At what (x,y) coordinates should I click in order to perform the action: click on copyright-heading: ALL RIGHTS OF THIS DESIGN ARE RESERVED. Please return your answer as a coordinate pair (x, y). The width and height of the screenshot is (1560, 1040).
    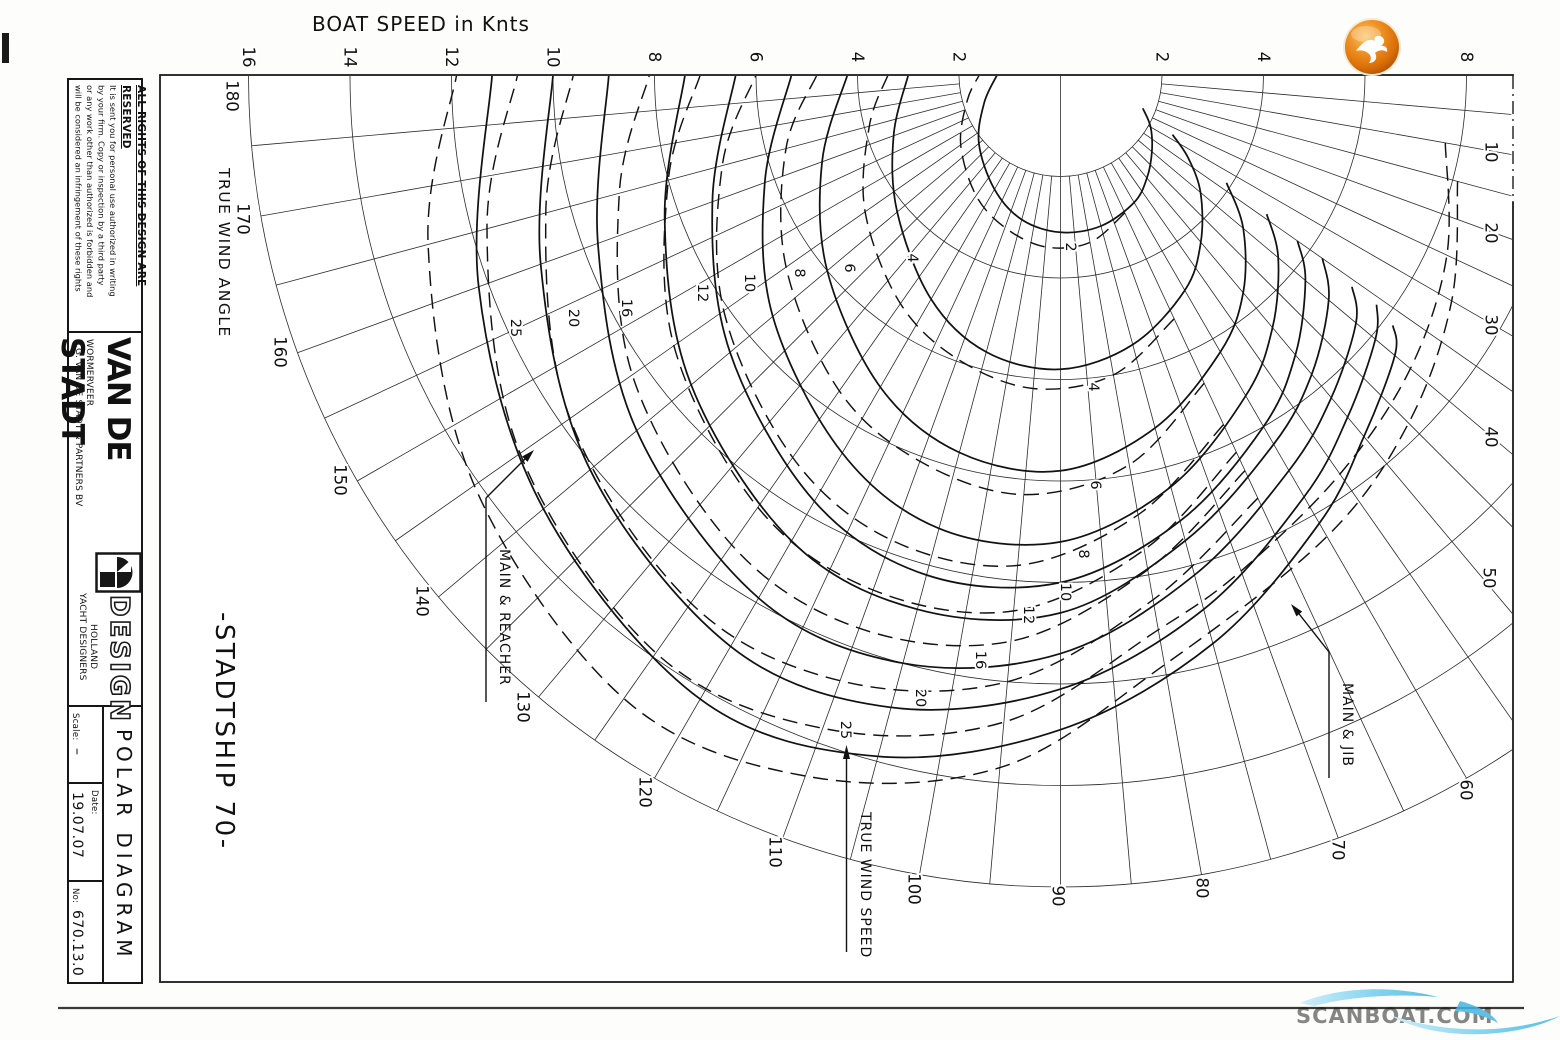
    Looking at the image, I should click on (133, 186).